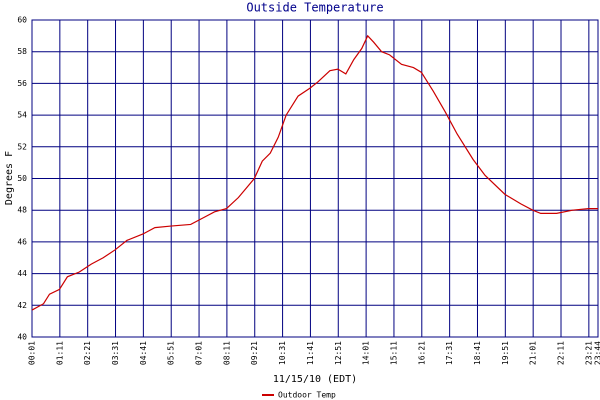 Image resolution: width=600 pixels, height=400 pixels. What do you see at coordinates (22, 83) in the screenshot?
I see `y-tick-label: 56` at bounding box center [22, 83].